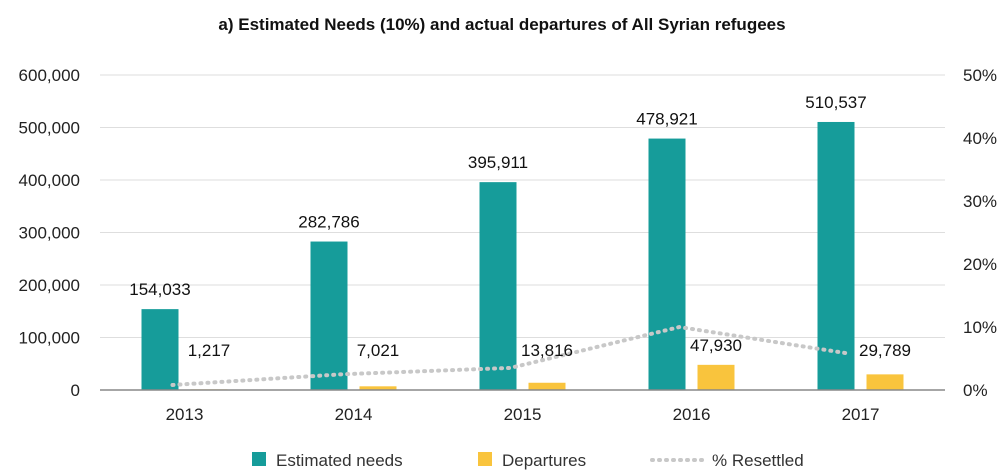 The image size is (1005, 471). What do you see at coordinates (980, 201) in the screenshot?
I see `y-right-tick-label: 30%` at bounding box center [980, 201].